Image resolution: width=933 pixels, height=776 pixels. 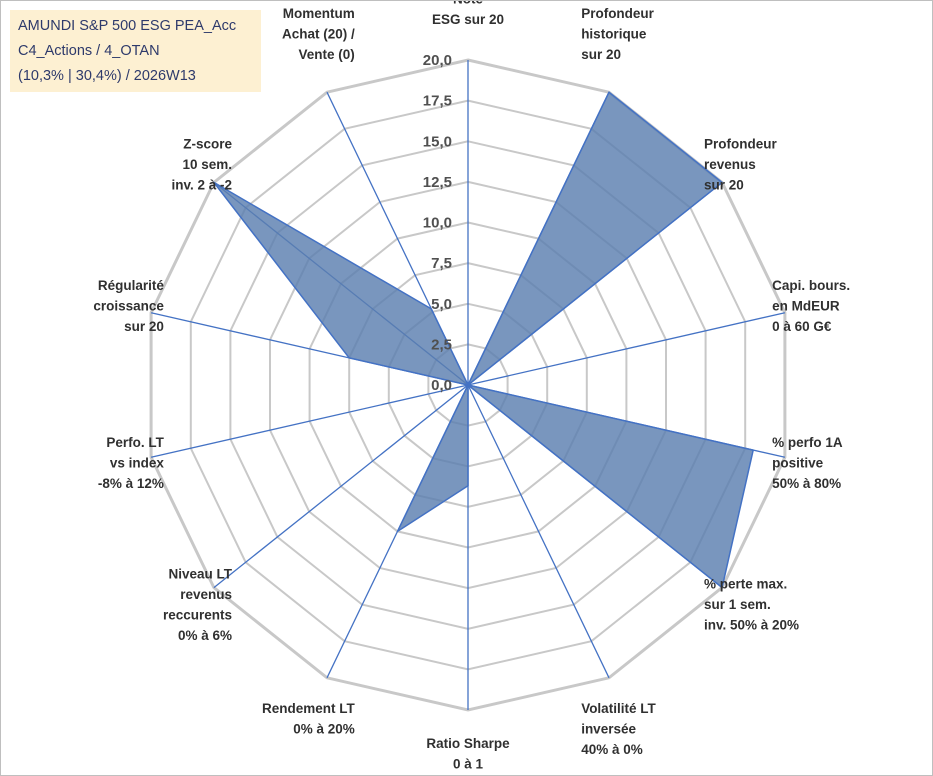 What do you see at coordinates (468, 754) in the screenshot?
I see `axis-label-8: Ratio Sharpe 0 à 1` at bounding box center [468, 754].